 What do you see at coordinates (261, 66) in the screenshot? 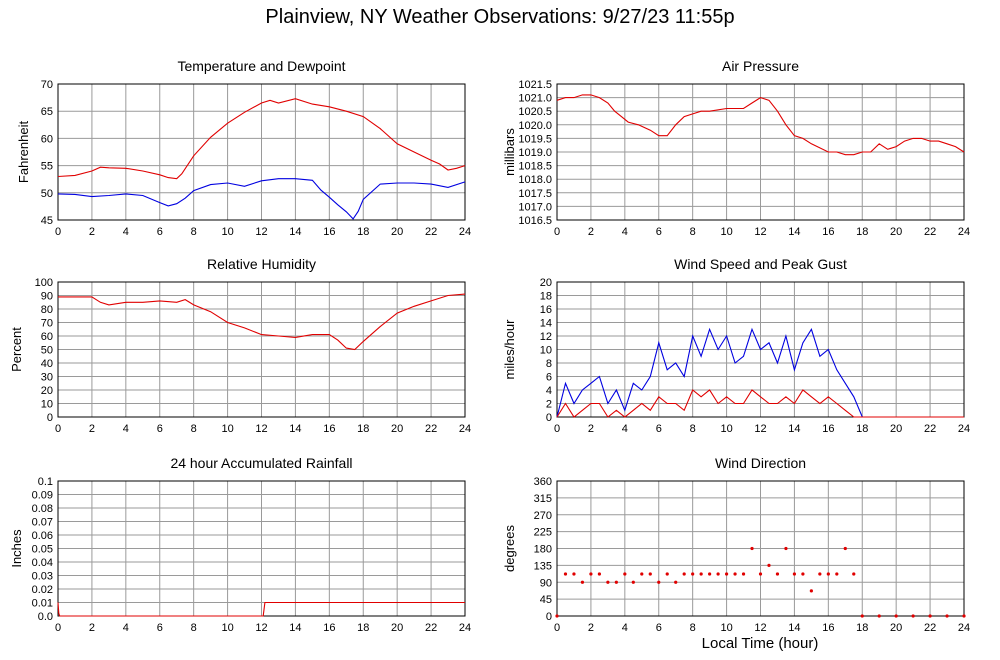
I see `chart-title: Temperature and Dewpoint` at bounding box center [261, 66].